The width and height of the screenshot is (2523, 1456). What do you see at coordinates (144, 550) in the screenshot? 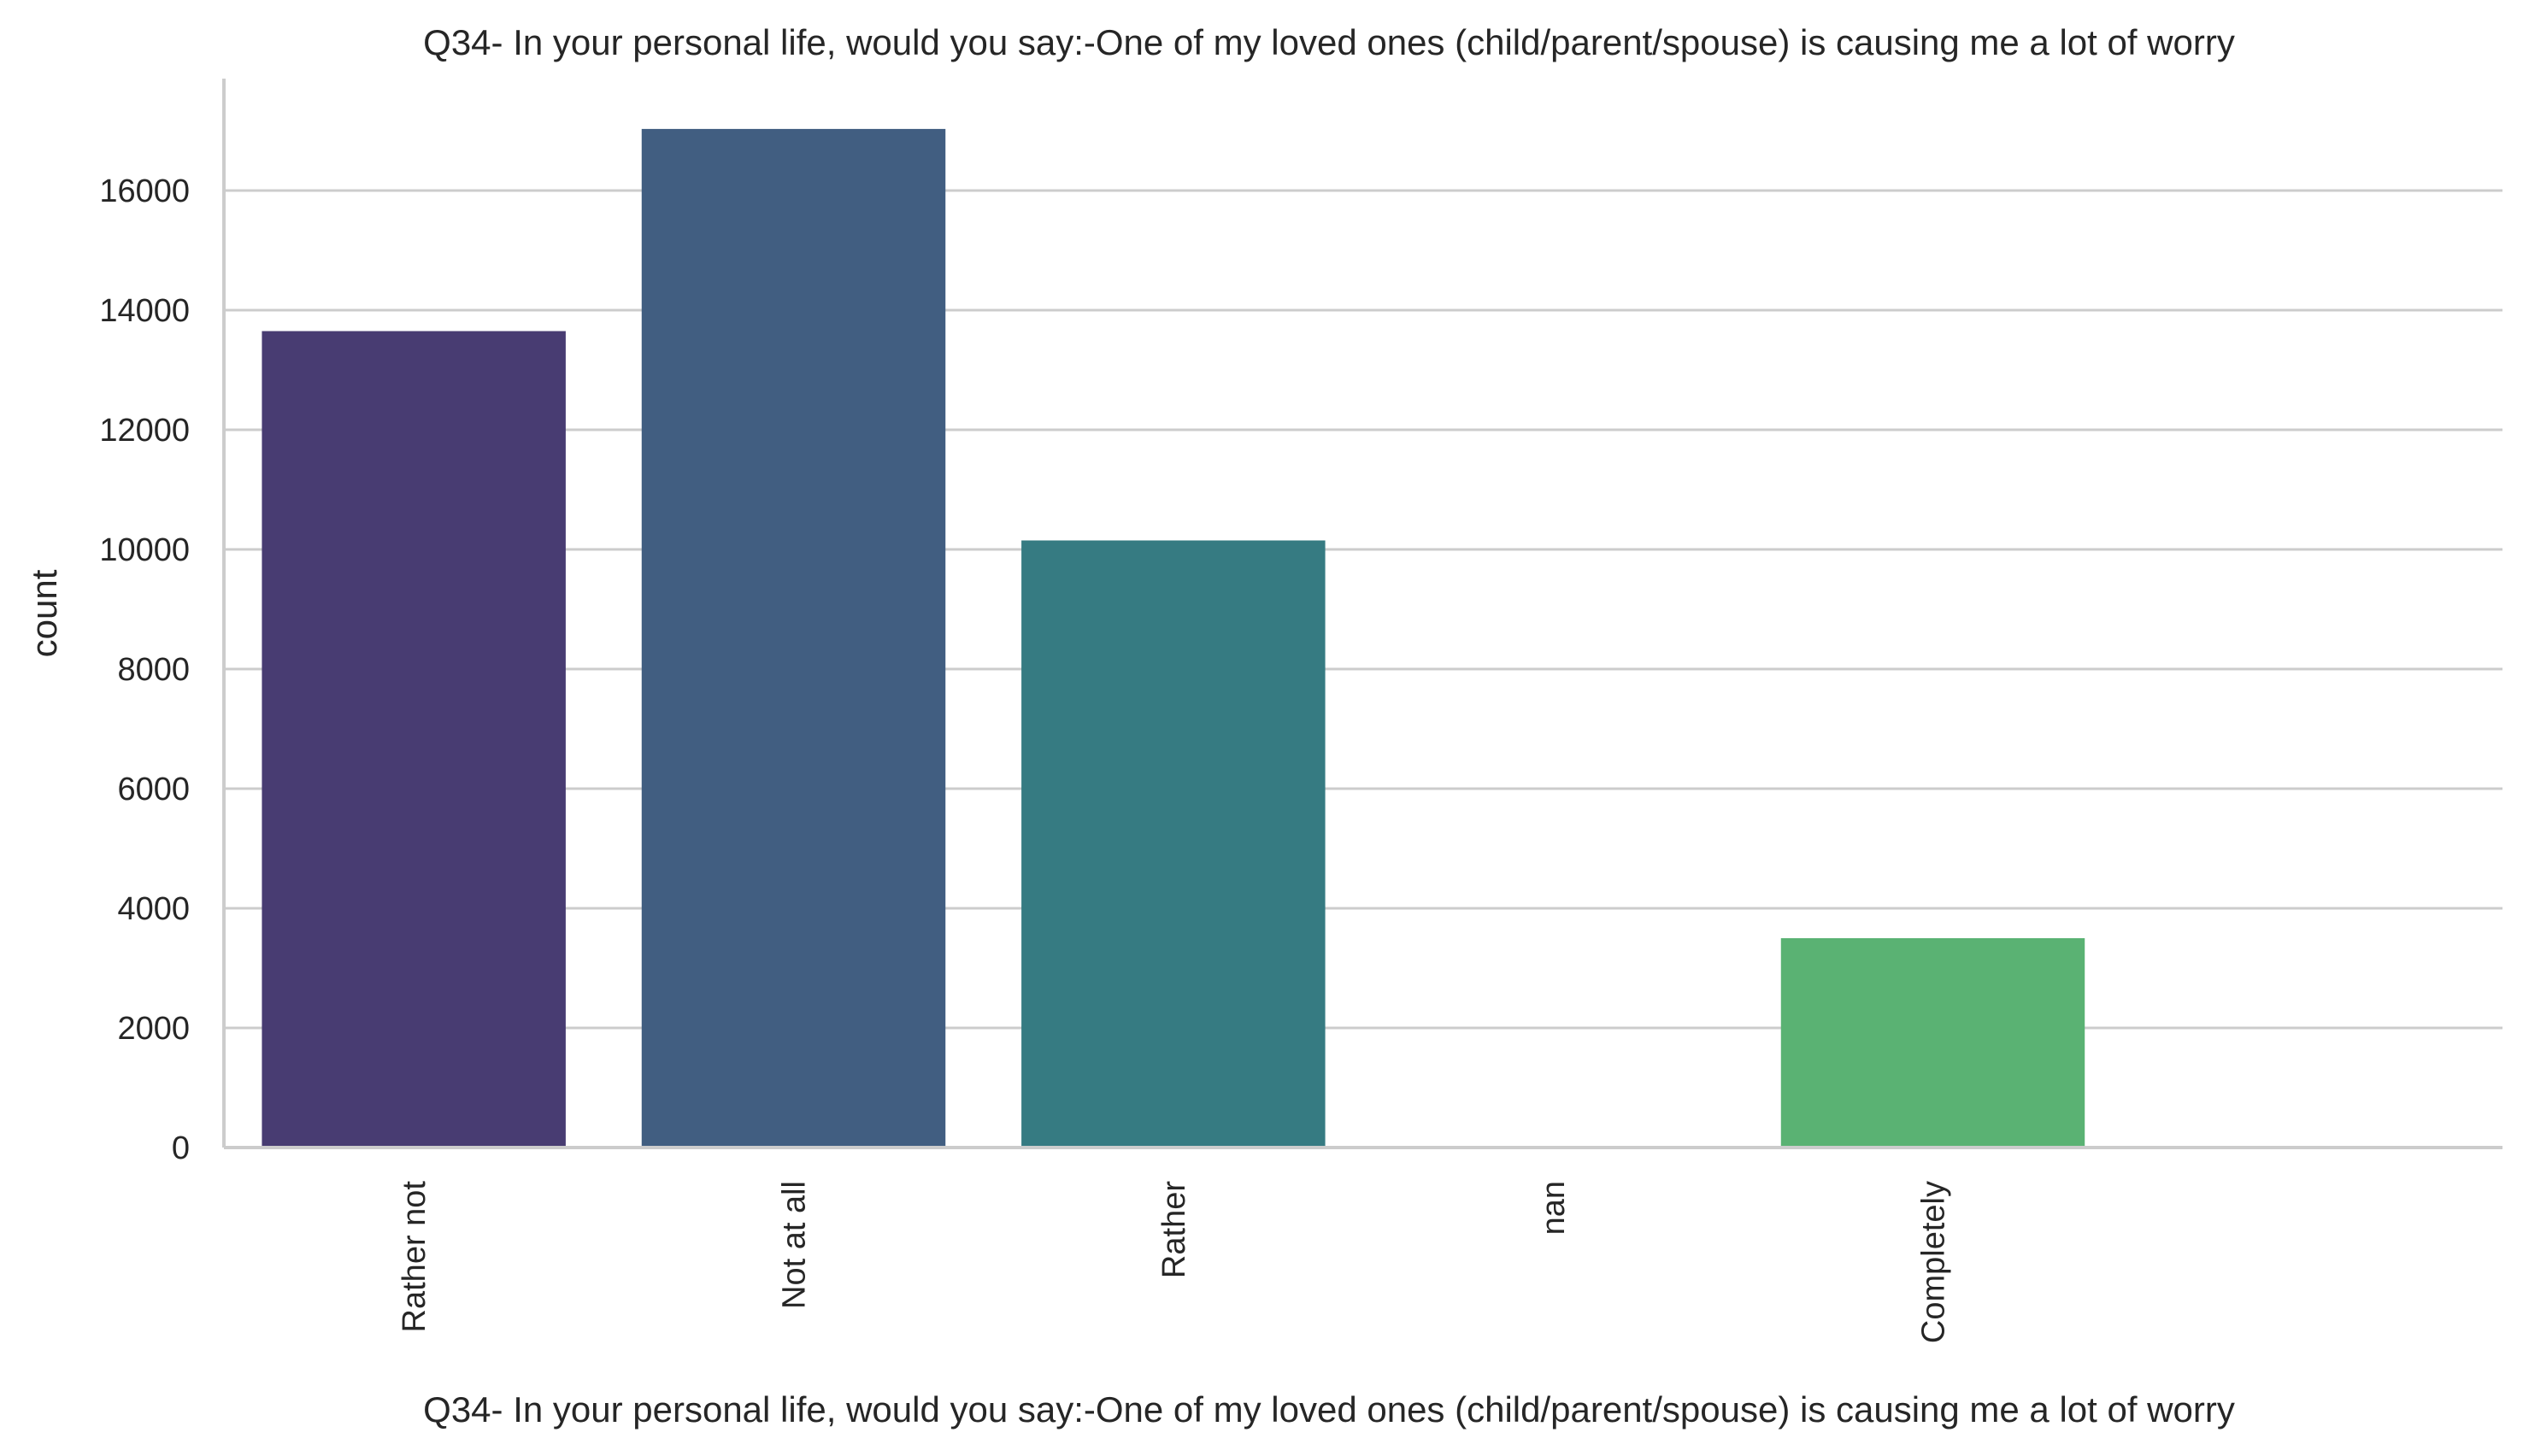
I see `y-tick-label: 10000` at bounding box center [144, 550].